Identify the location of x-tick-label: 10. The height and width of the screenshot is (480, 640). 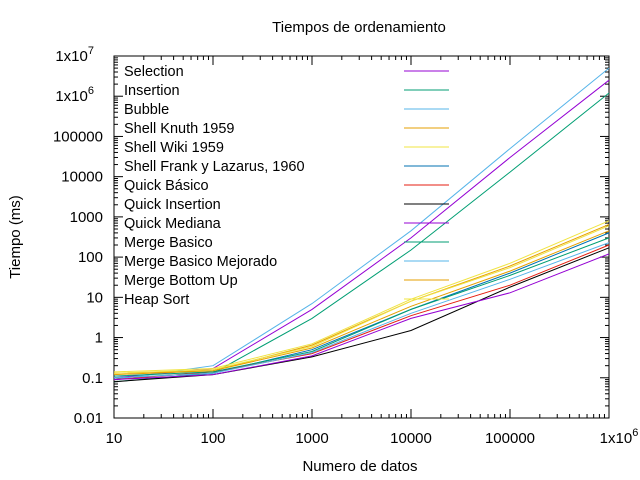
(114, 438).